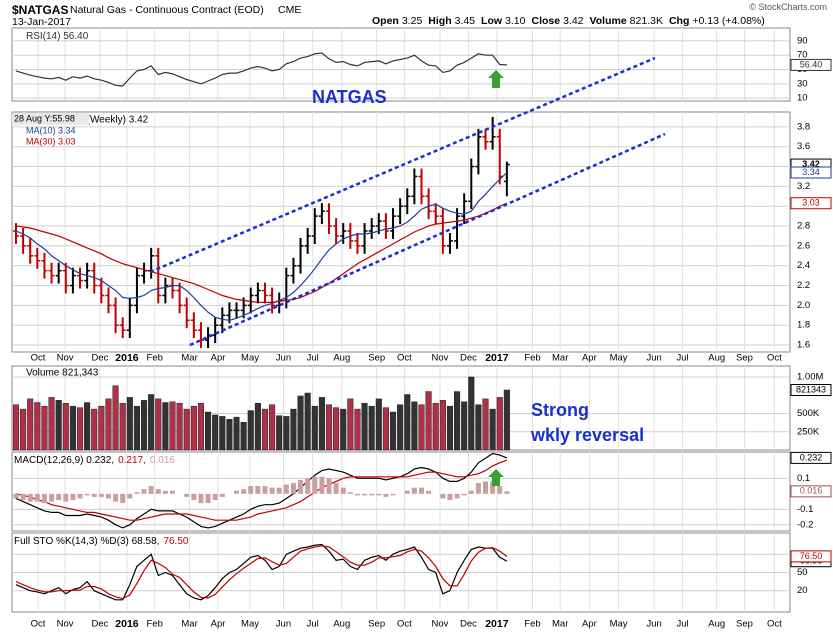 The width and height of the screenshot is (833, 635). What do you see at coordinates (805, 524) in the screenshot?
I see `y-tick-label: -0.2` at bounding box center [805, 524].